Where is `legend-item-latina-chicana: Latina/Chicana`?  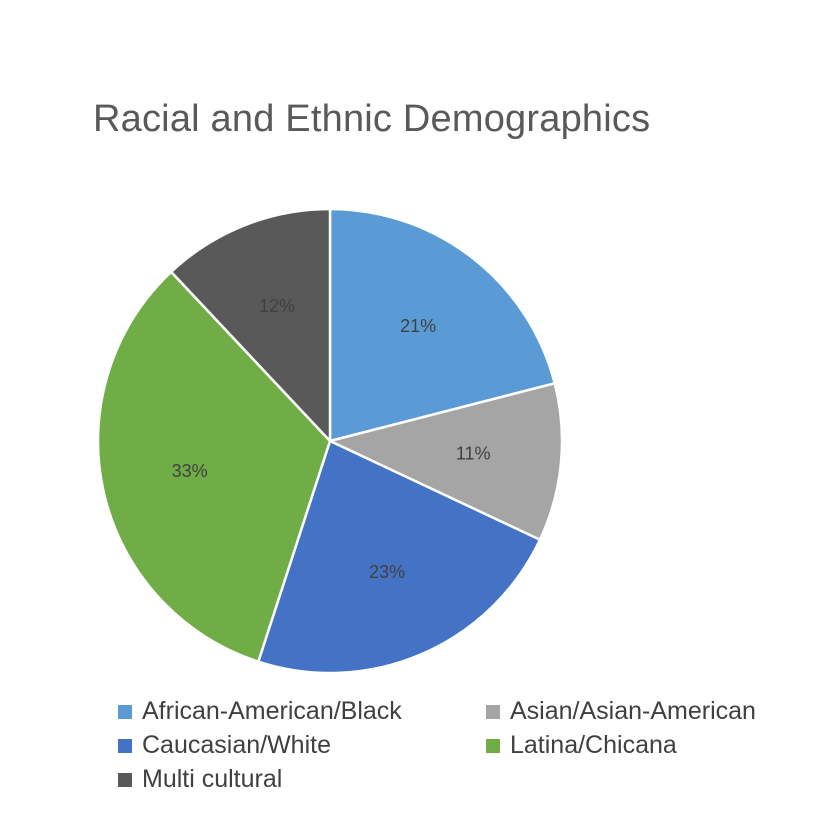 legend-item-latina-chicana: Latina/Chicana is located at coordinates (581, 745).